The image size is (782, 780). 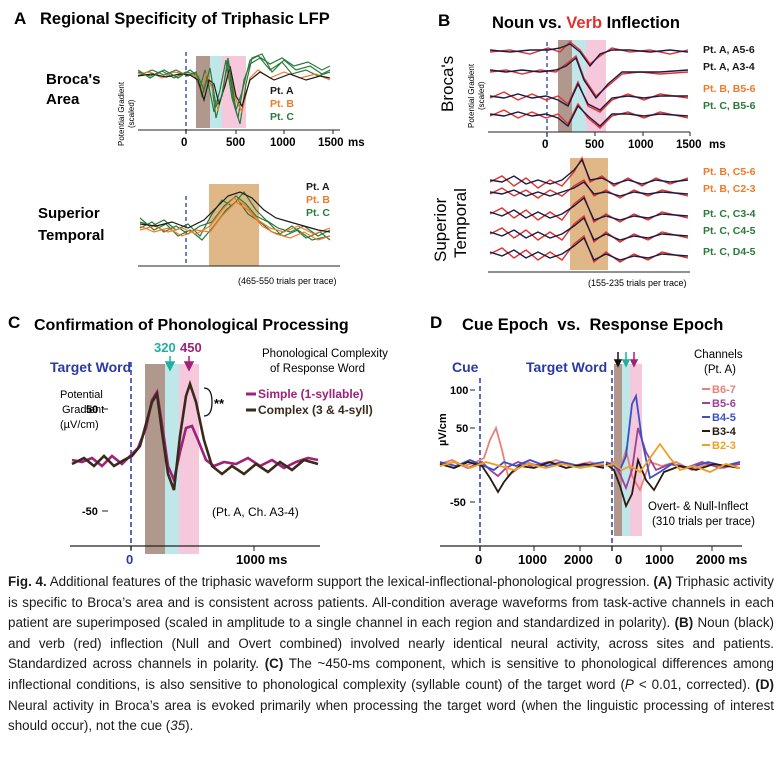 What do you see at coordinates (436, 322) in the screenshot?
I see `panel-d-letter: D` at bounding box center [436, 322].